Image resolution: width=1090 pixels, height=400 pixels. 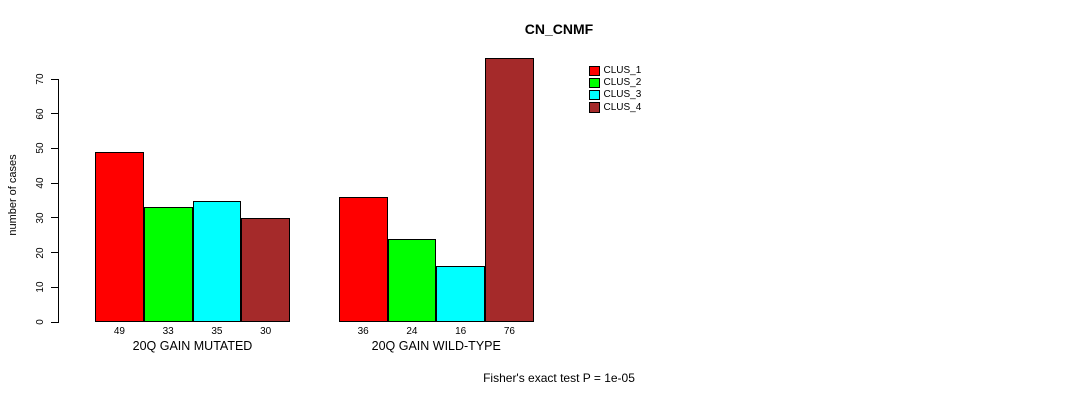 What do you see at coordinates (217, 331) in the screenshot?
I see `bar-value-label: 35` at bounding box center [217, 331].